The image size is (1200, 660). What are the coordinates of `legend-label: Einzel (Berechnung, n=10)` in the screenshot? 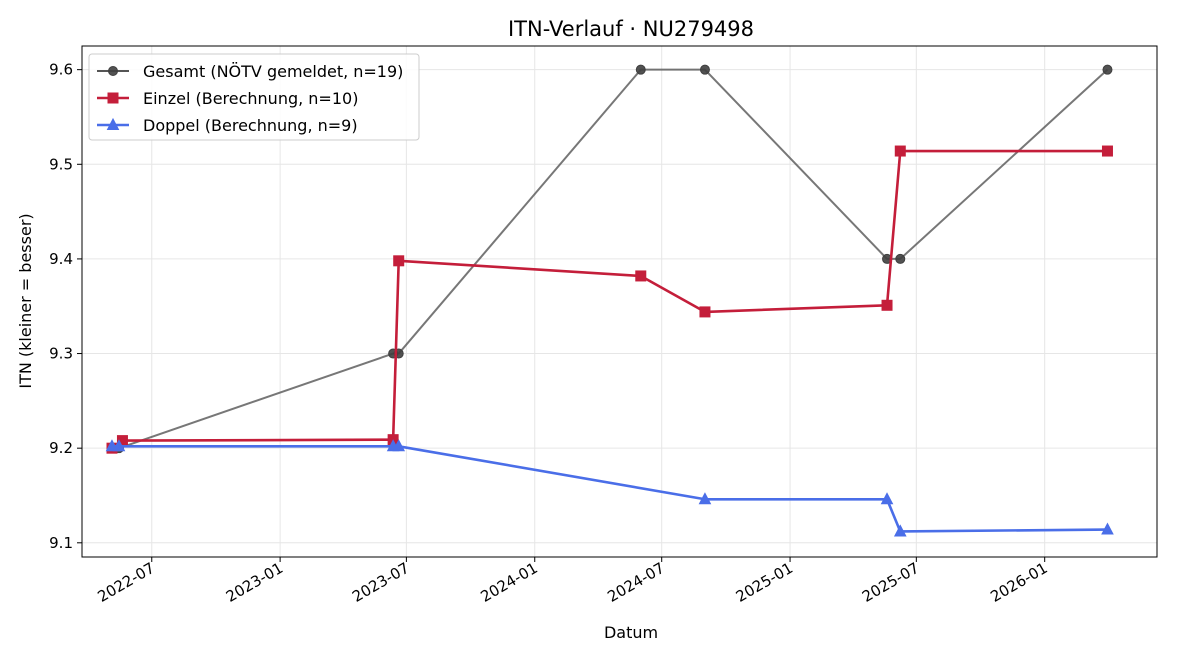 It's located at (250, 98).